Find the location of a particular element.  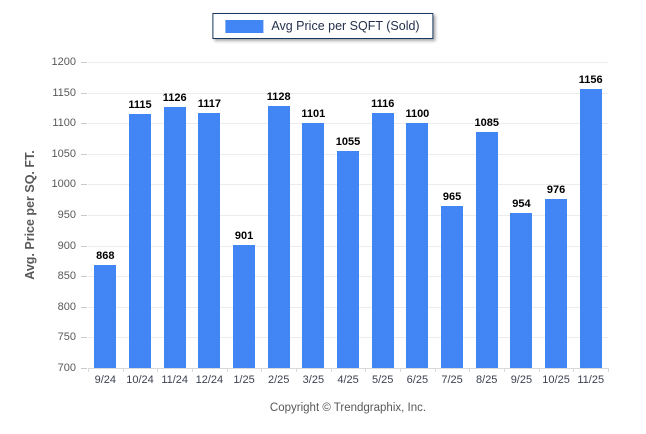

bar-column: 1156 is located at coordinates (590, 221).